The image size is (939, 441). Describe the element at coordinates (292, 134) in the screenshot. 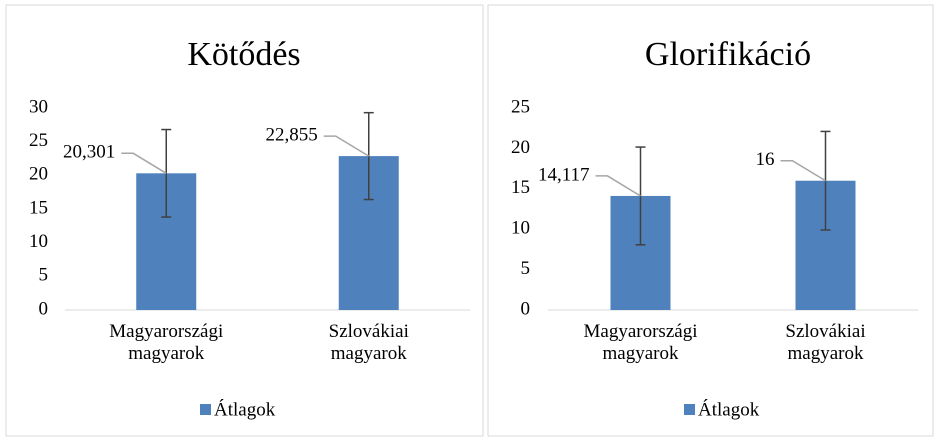

I see `data-label: 22,855` at that location.